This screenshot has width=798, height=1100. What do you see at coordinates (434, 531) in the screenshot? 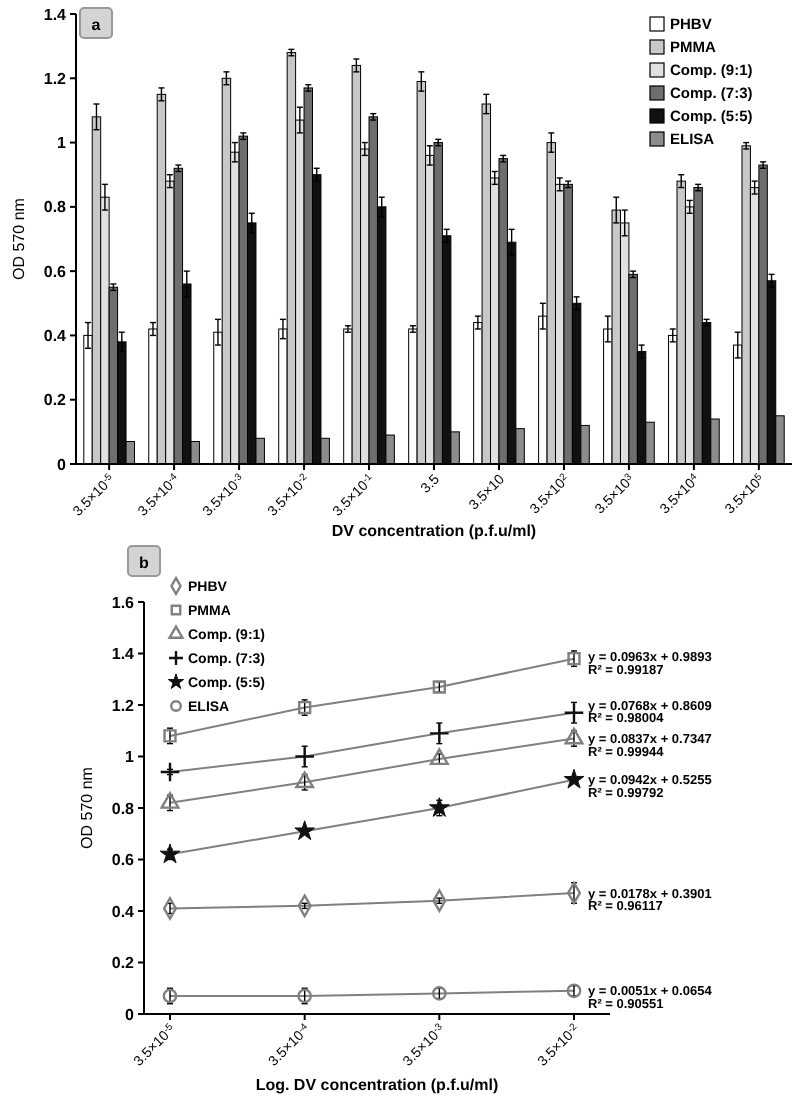
I see `x-axis-title: DV concentration (p.f.u/ml)` at bounding box center [434, 531].